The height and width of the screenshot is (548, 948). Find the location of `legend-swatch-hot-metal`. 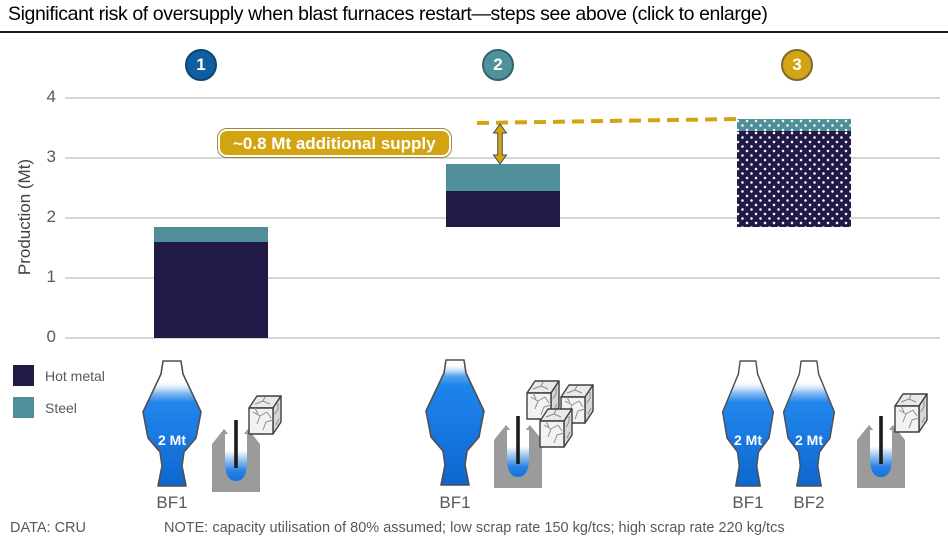

legend-swatch-hot-metal is located at coordinates (23, 375).